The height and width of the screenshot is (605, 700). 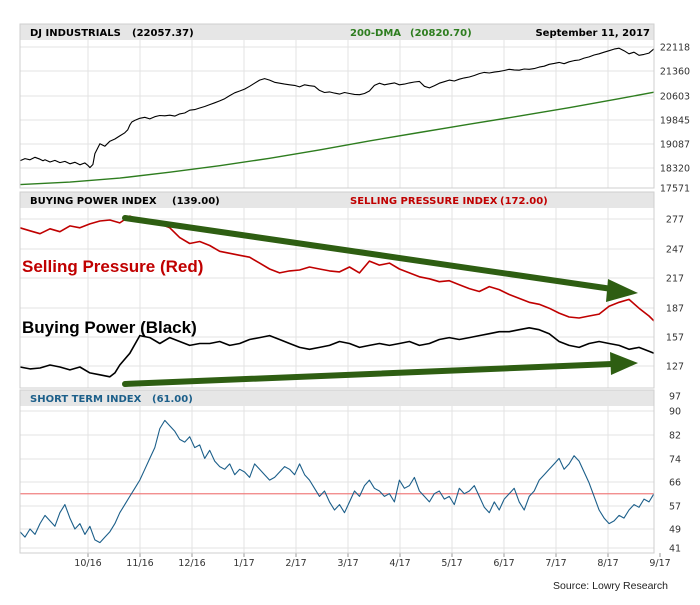 What do you see at coordinates (93, 201) in the screenshot?
I see `buying-label: BUYING POWER INDEX` at bounding box center [93, 201].